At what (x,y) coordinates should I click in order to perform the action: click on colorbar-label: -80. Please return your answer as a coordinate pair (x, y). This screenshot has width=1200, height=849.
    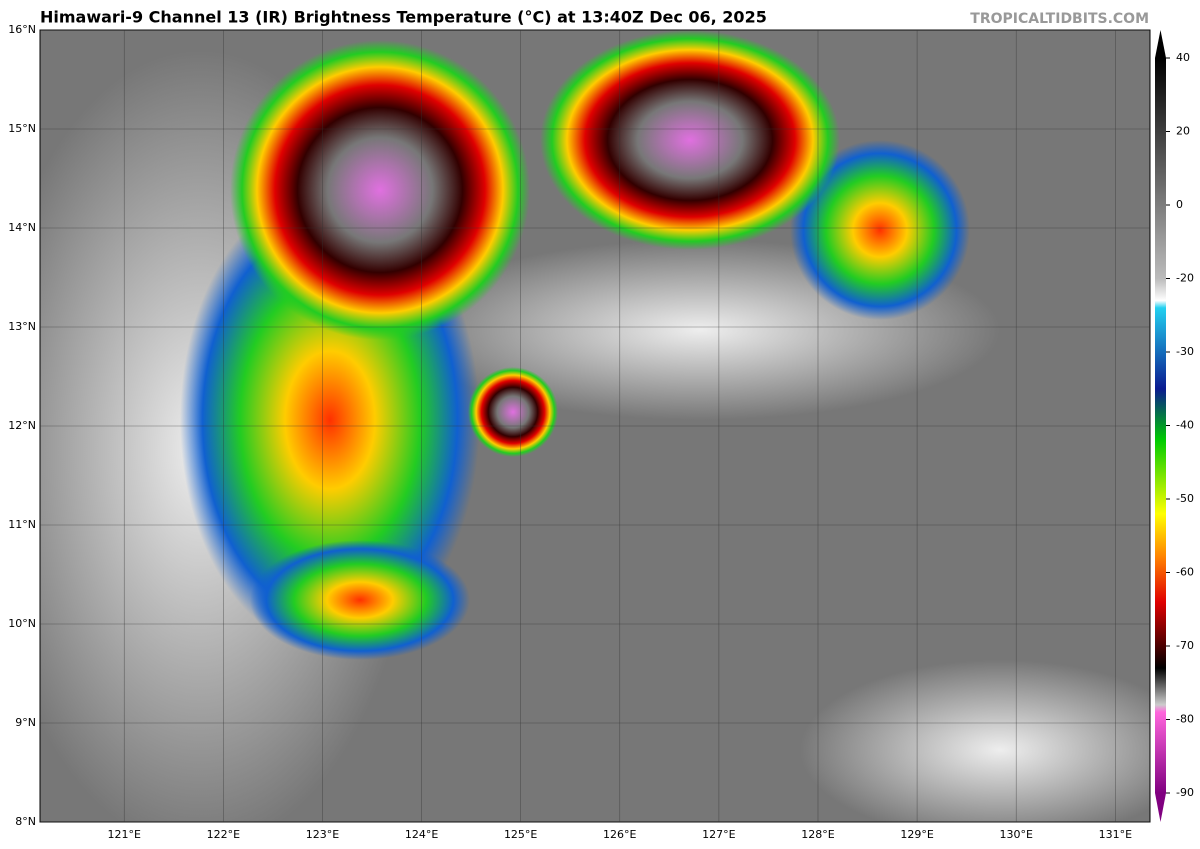
    Looking at the image, I should click on (1185, 719).